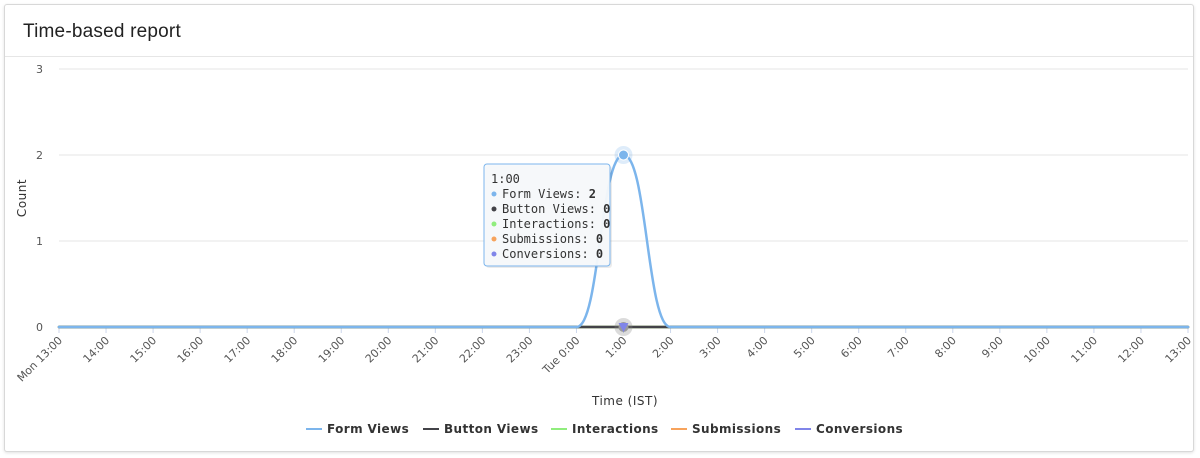 This screenshot has width=1200, height=458. Describe the element at coordinates (426, 350) in the screenshot. I see `x-tick-label: 21:00` at that location.